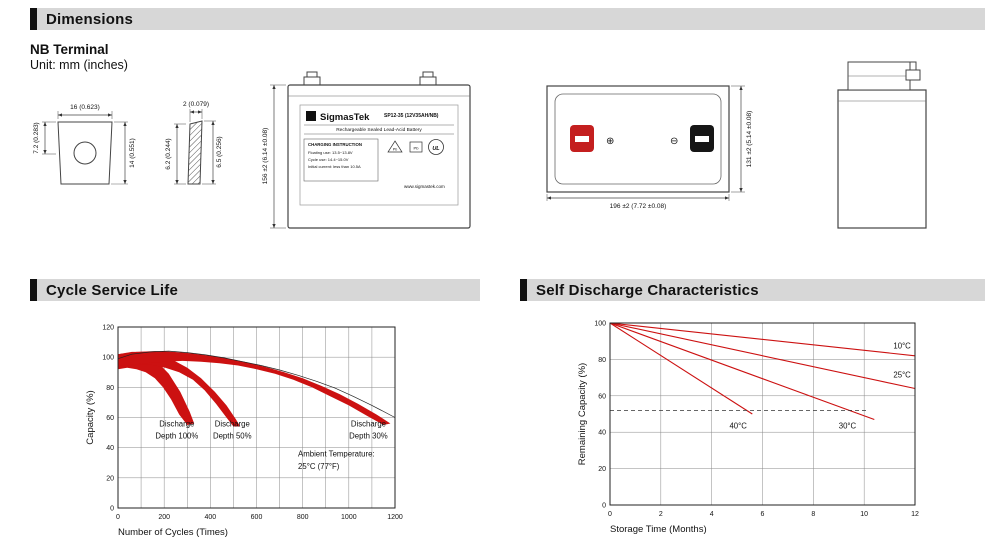 The height and width of the screenshot is (551, 1000). I want to click on x-tick-label: 800, so click(303, 517).